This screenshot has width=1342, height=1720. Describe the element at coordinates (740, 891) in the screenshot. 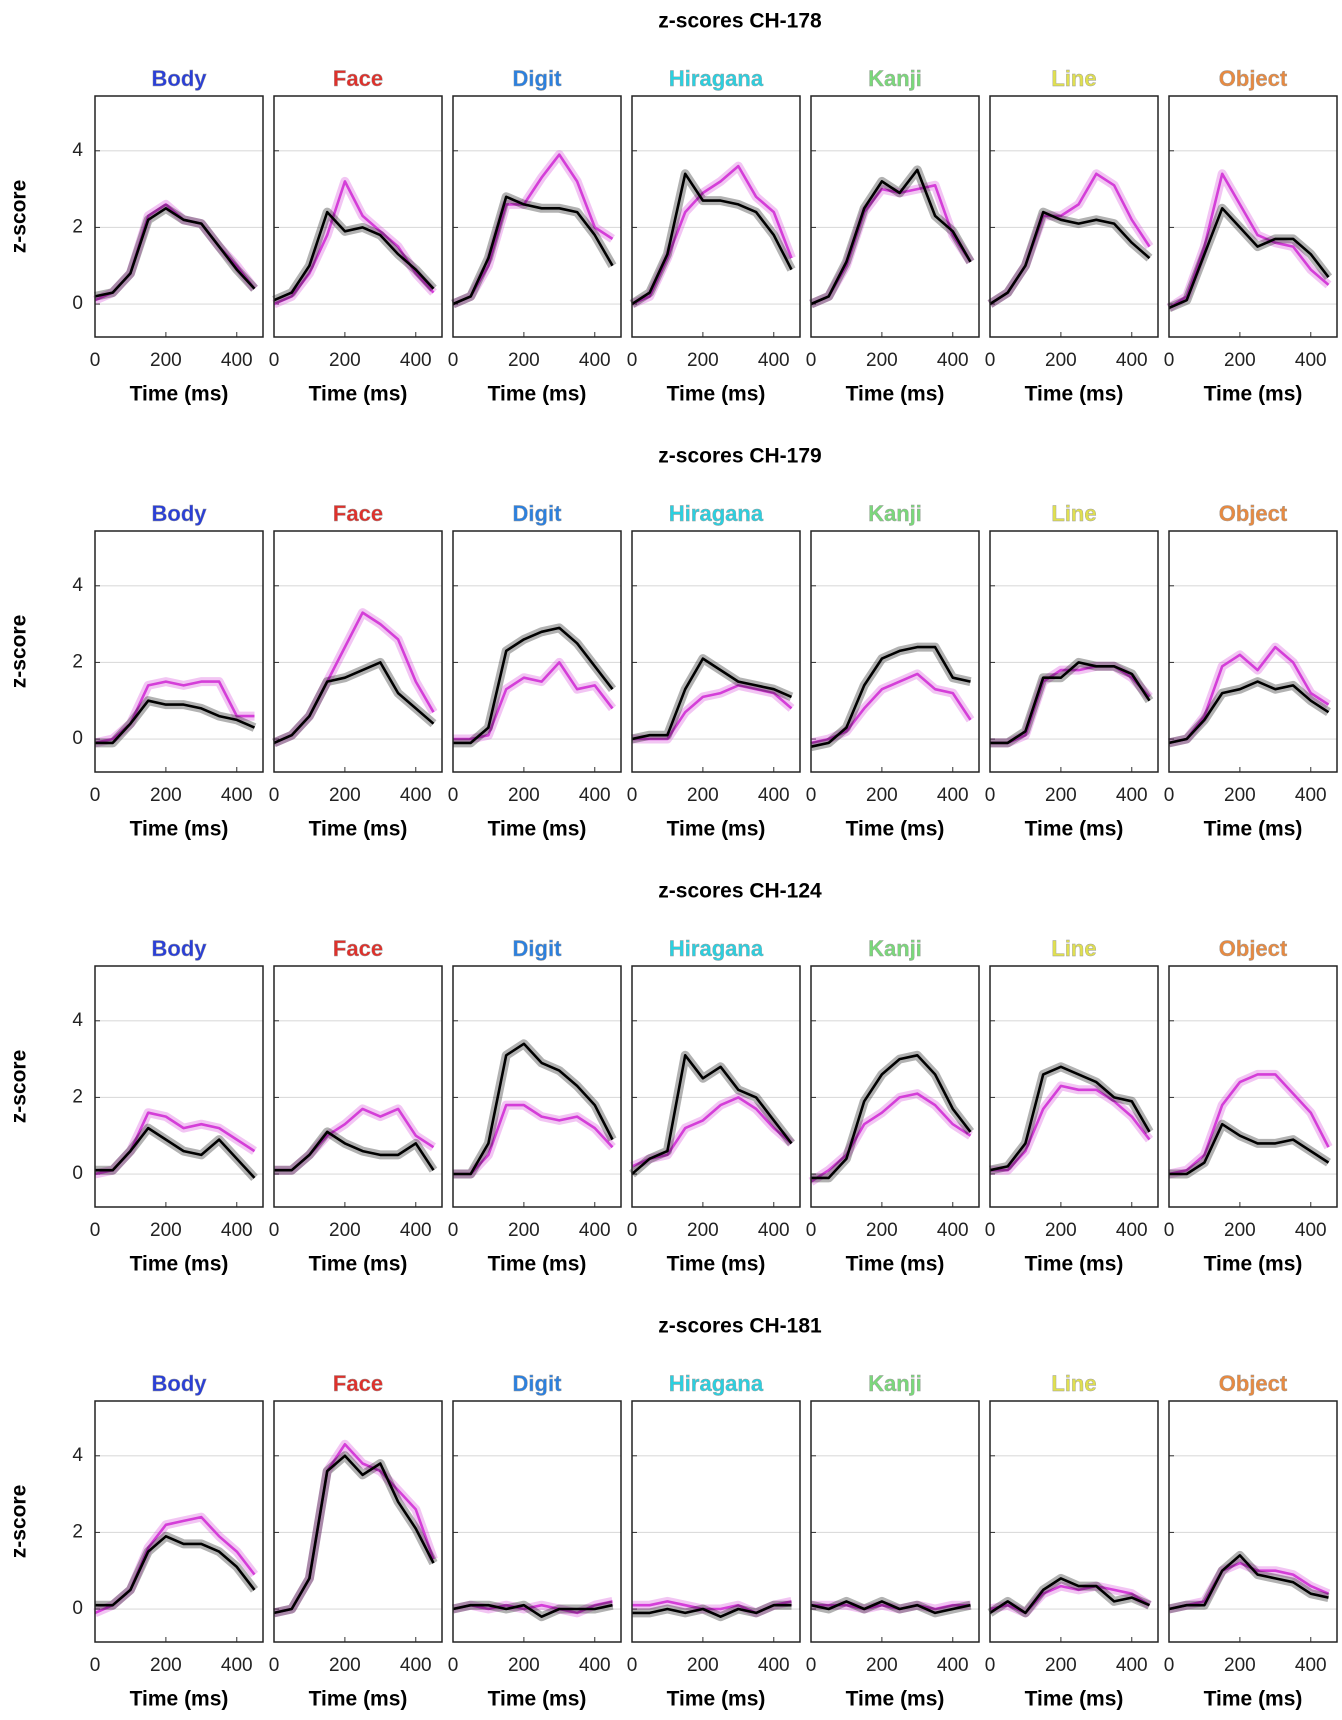

I see `row-title: z-scores CH-124` at that location.